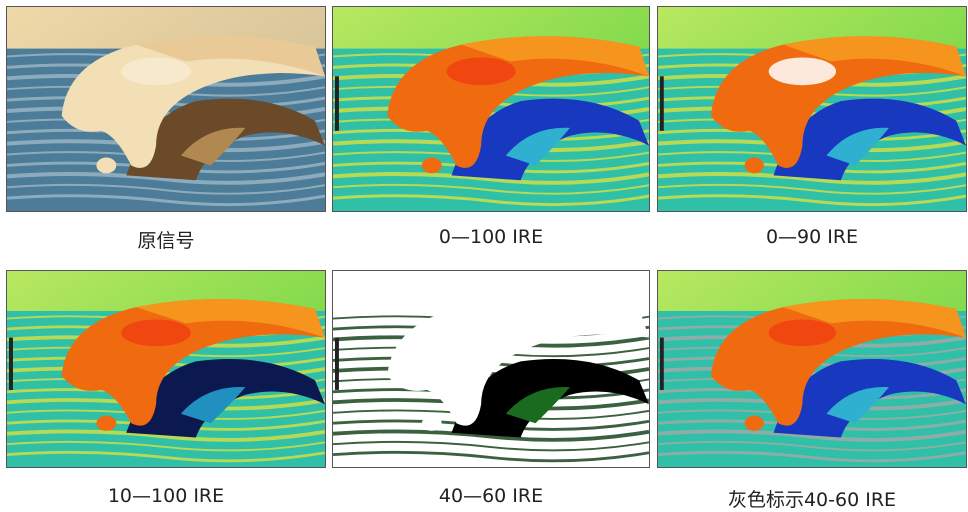  I want to click on caption: 0—100 IRE, so click(491, 237).